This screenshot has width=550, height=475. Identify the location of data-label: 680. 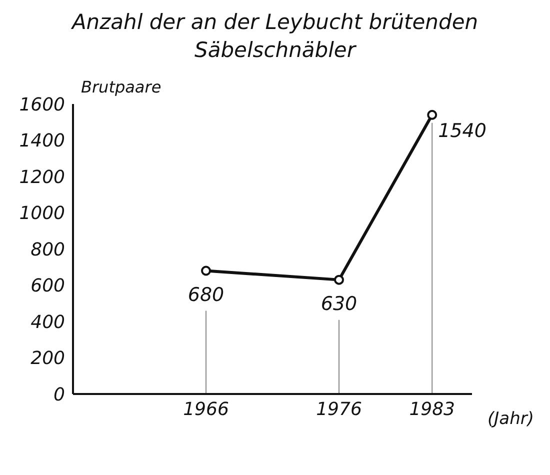
(206, 295).